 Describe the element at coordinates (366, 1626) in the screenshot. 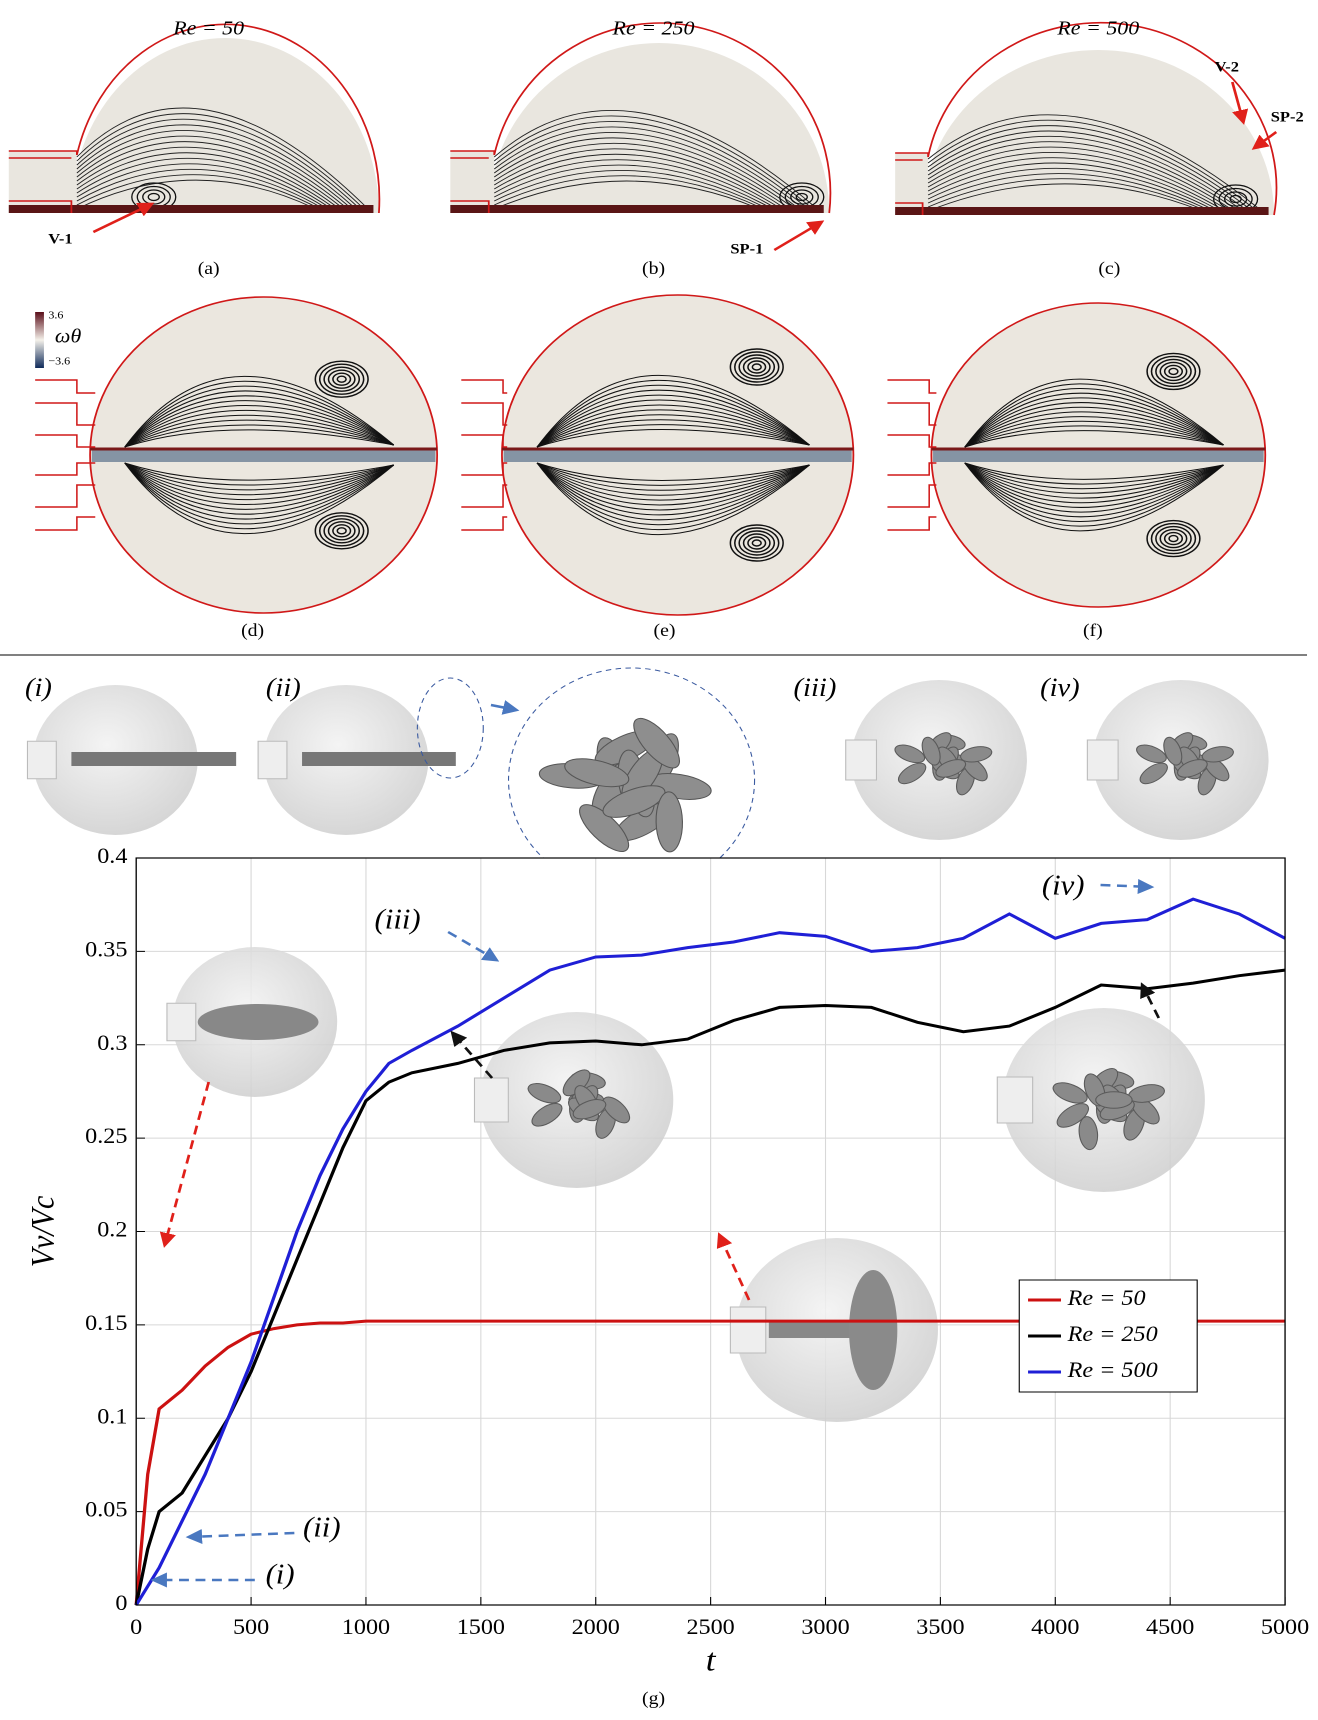

I see `x-tick-label: 1000` at that location.